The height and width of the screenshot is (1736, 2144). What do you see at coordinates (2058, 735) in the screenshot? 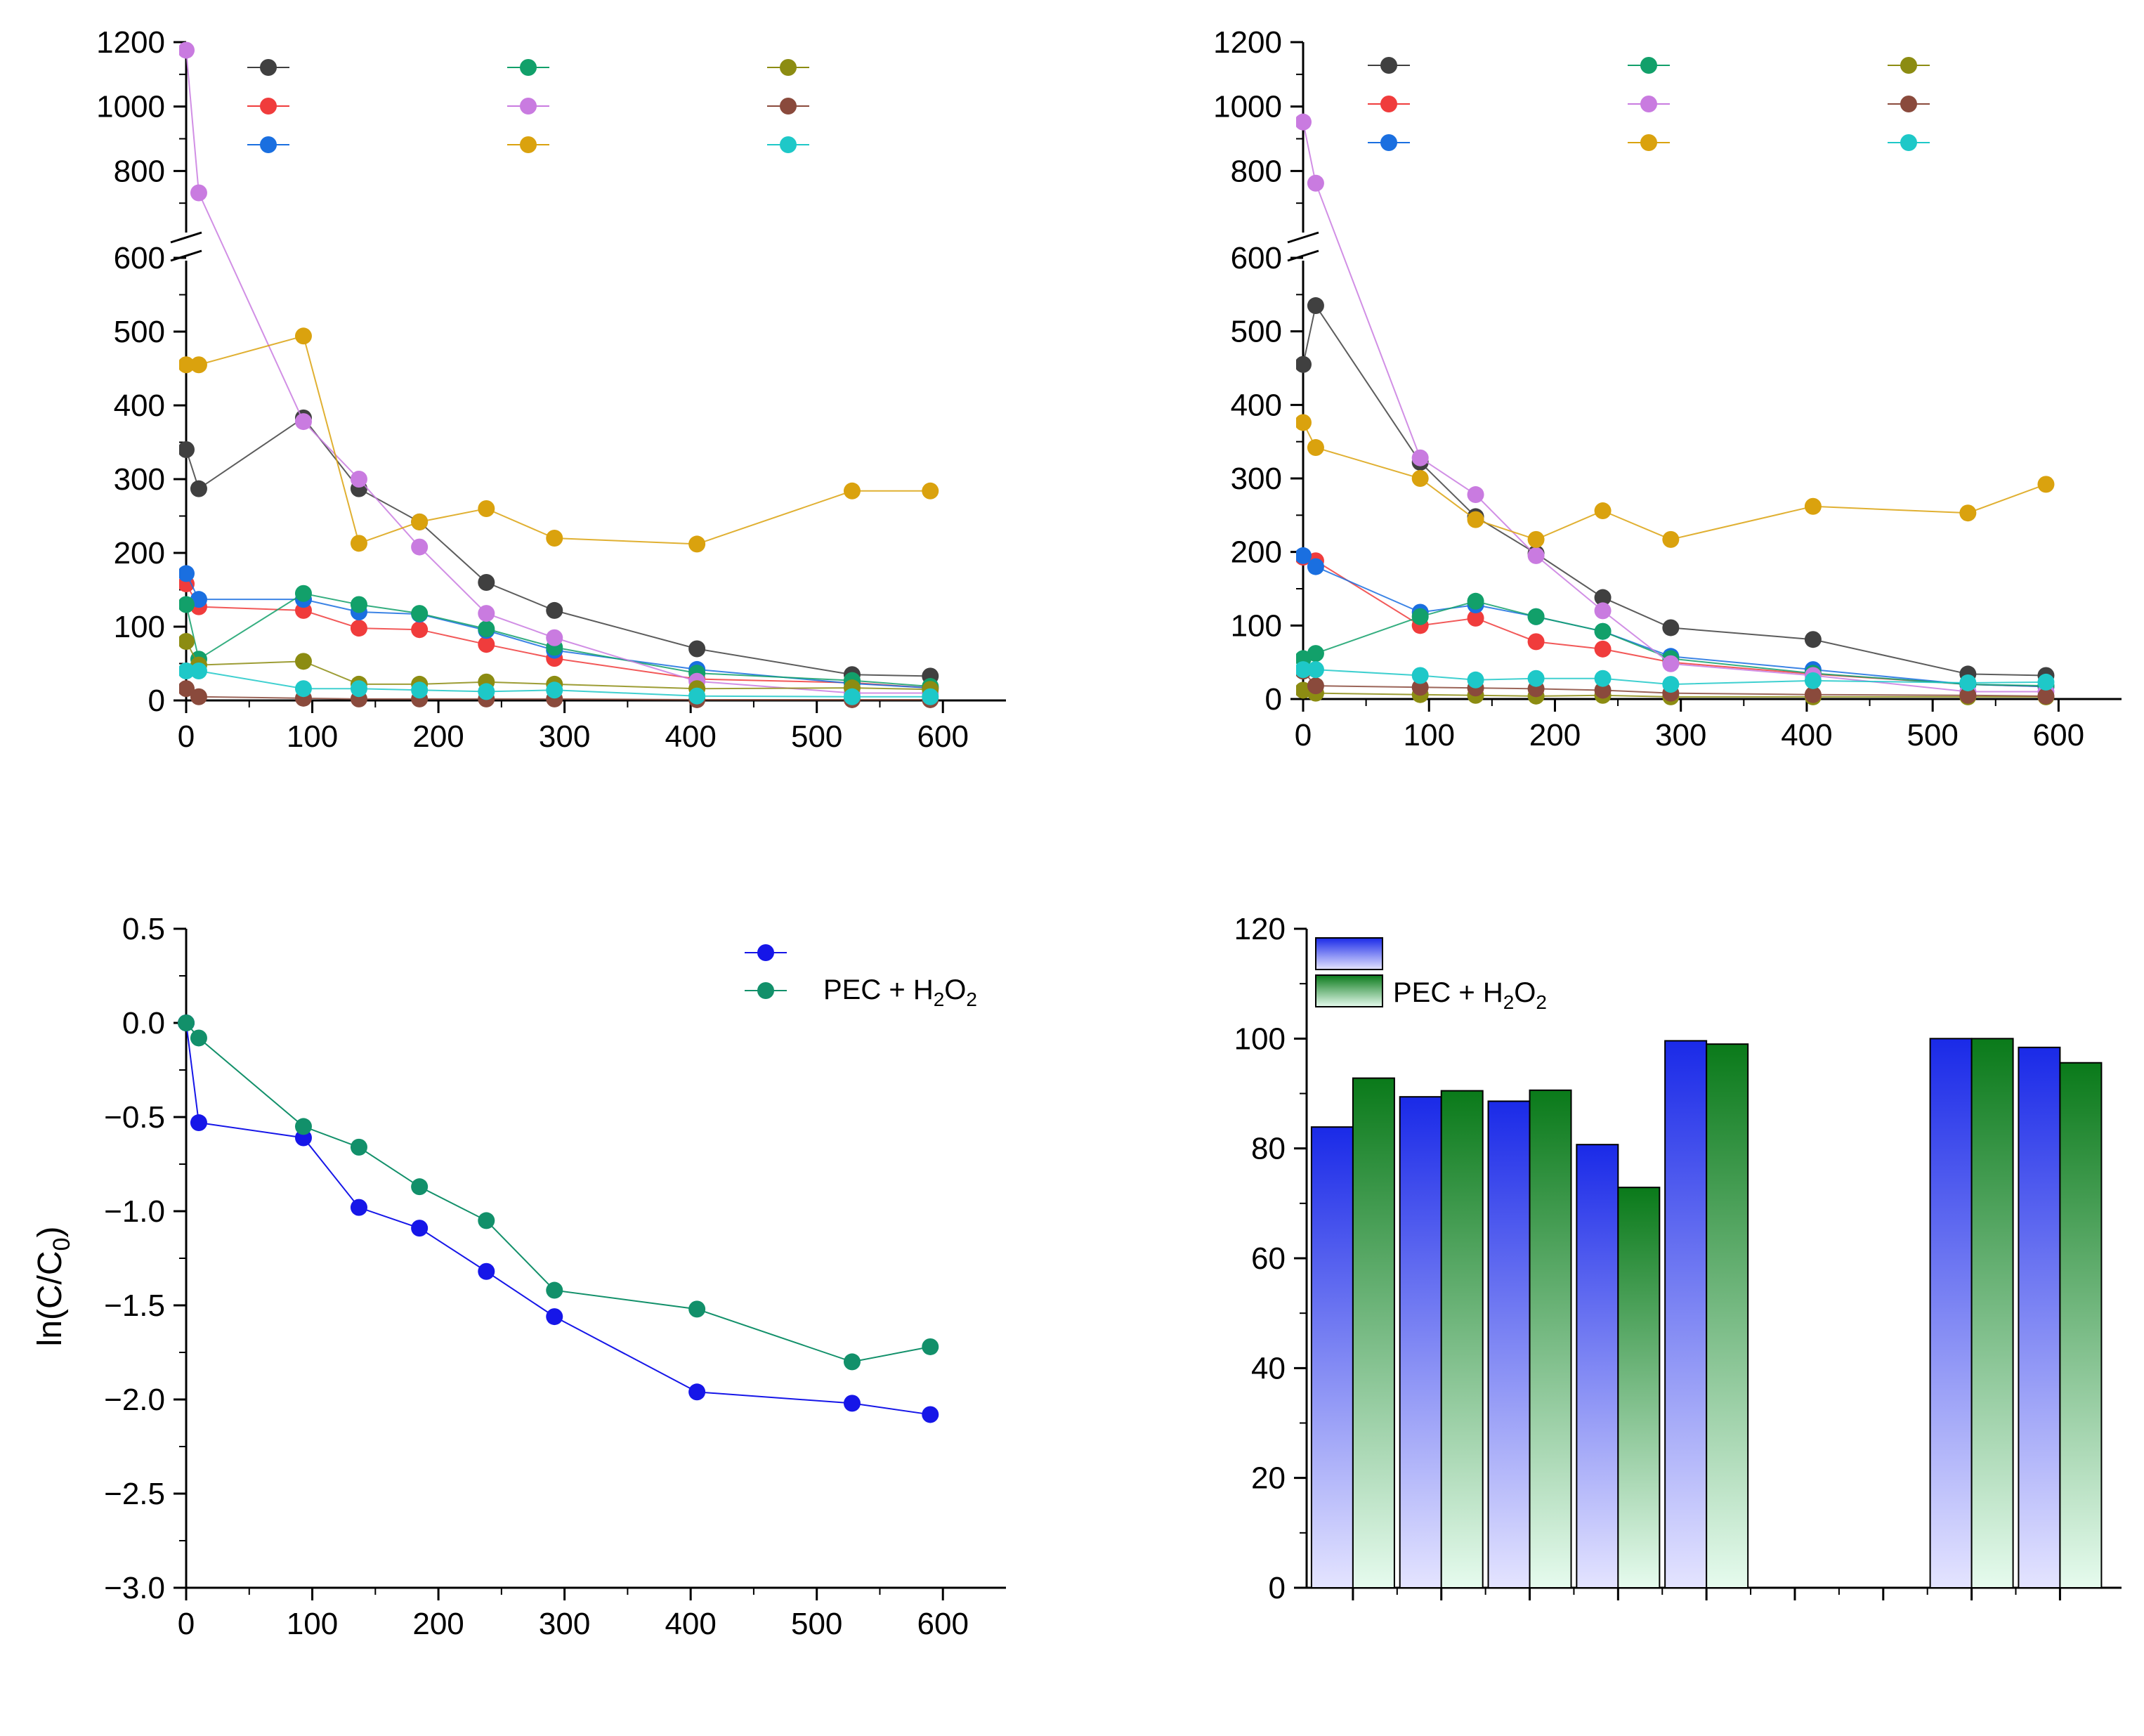
I see `x-tick-label: 600` at bounding box center [2058, 735].